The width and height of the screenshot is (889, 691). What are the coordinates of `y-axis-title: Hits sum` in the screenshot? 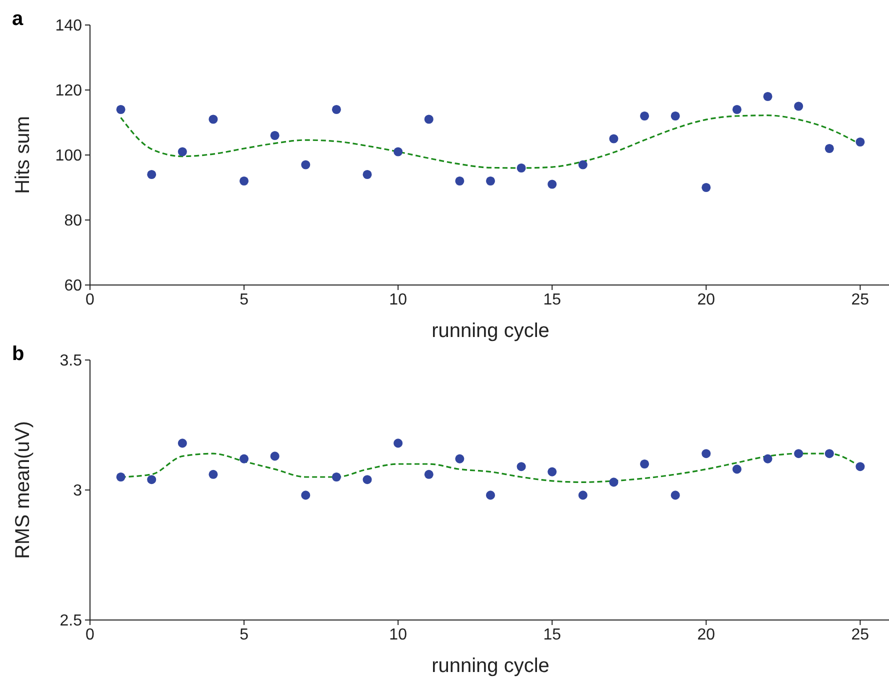 It's located at (23, 155).